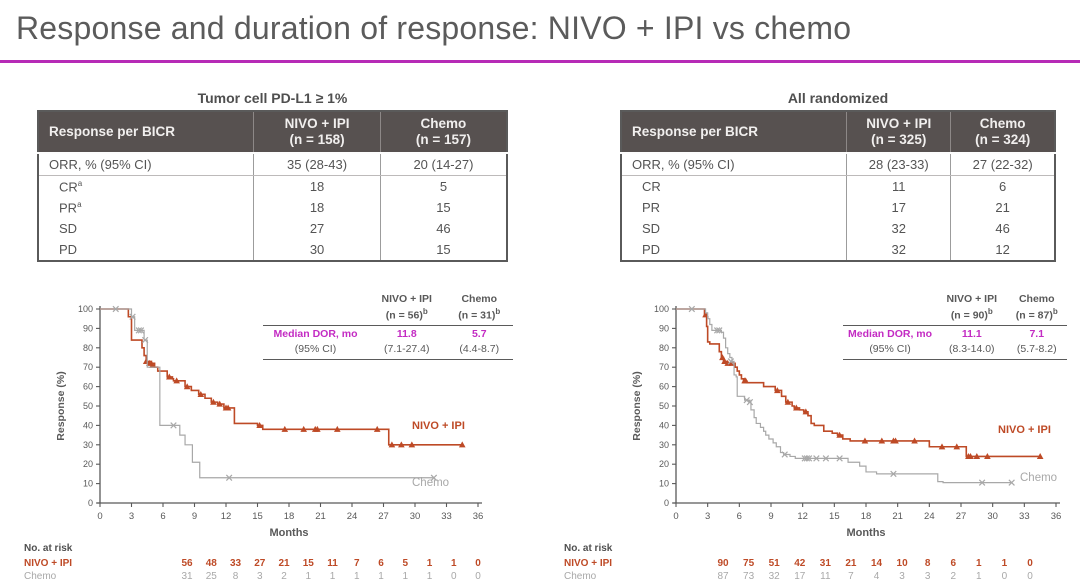 This screenshot has width=1080, height=581. I want to click on cell-value: 12, so click(1002, 249).